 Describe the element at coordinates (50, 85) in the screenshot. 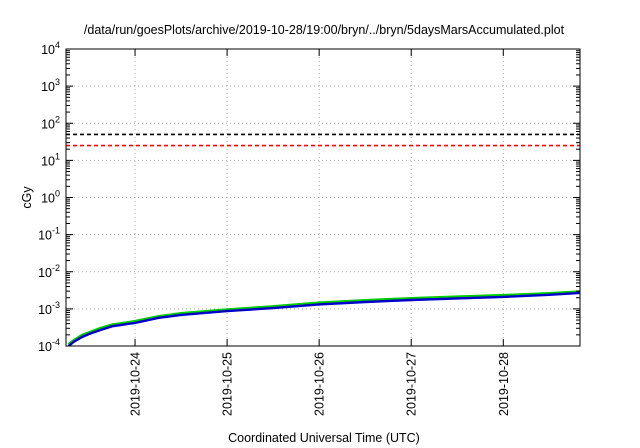

I see `y-tick-label: 10³` at that location.